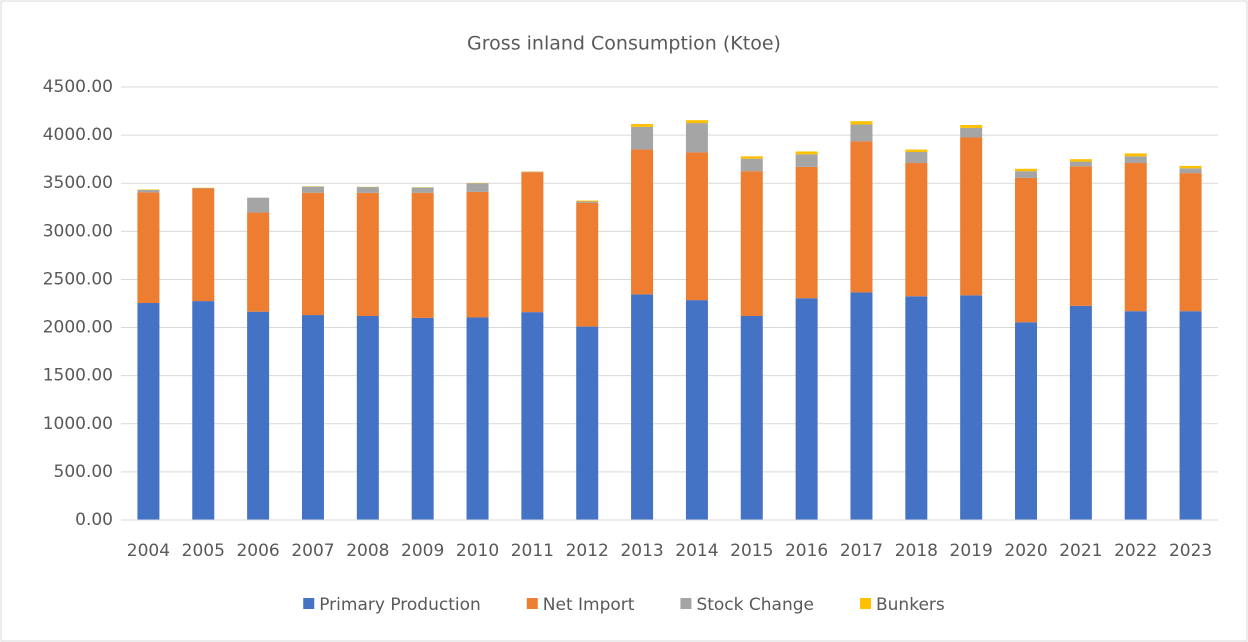 This screenshot has height=642, width=1248. What do you see at coordinates (83, 472) in the screenshot?
I see `y-tick-label: 500.00` at bounding box center [83, 472].